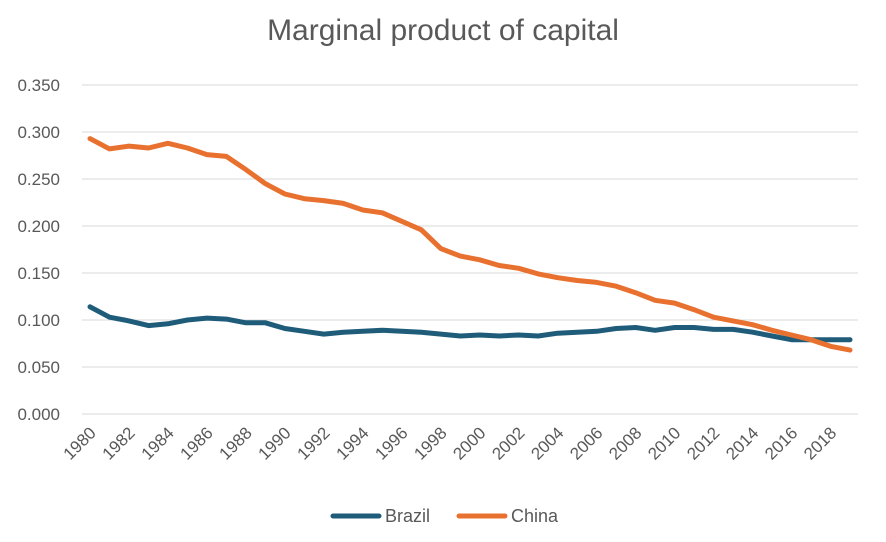 Image resolution: width=886 pixels, height=542 pixels. Describe the element at coordinates (820, 443) in the screenshot. I see `x-tick-label: 2018` at that location.